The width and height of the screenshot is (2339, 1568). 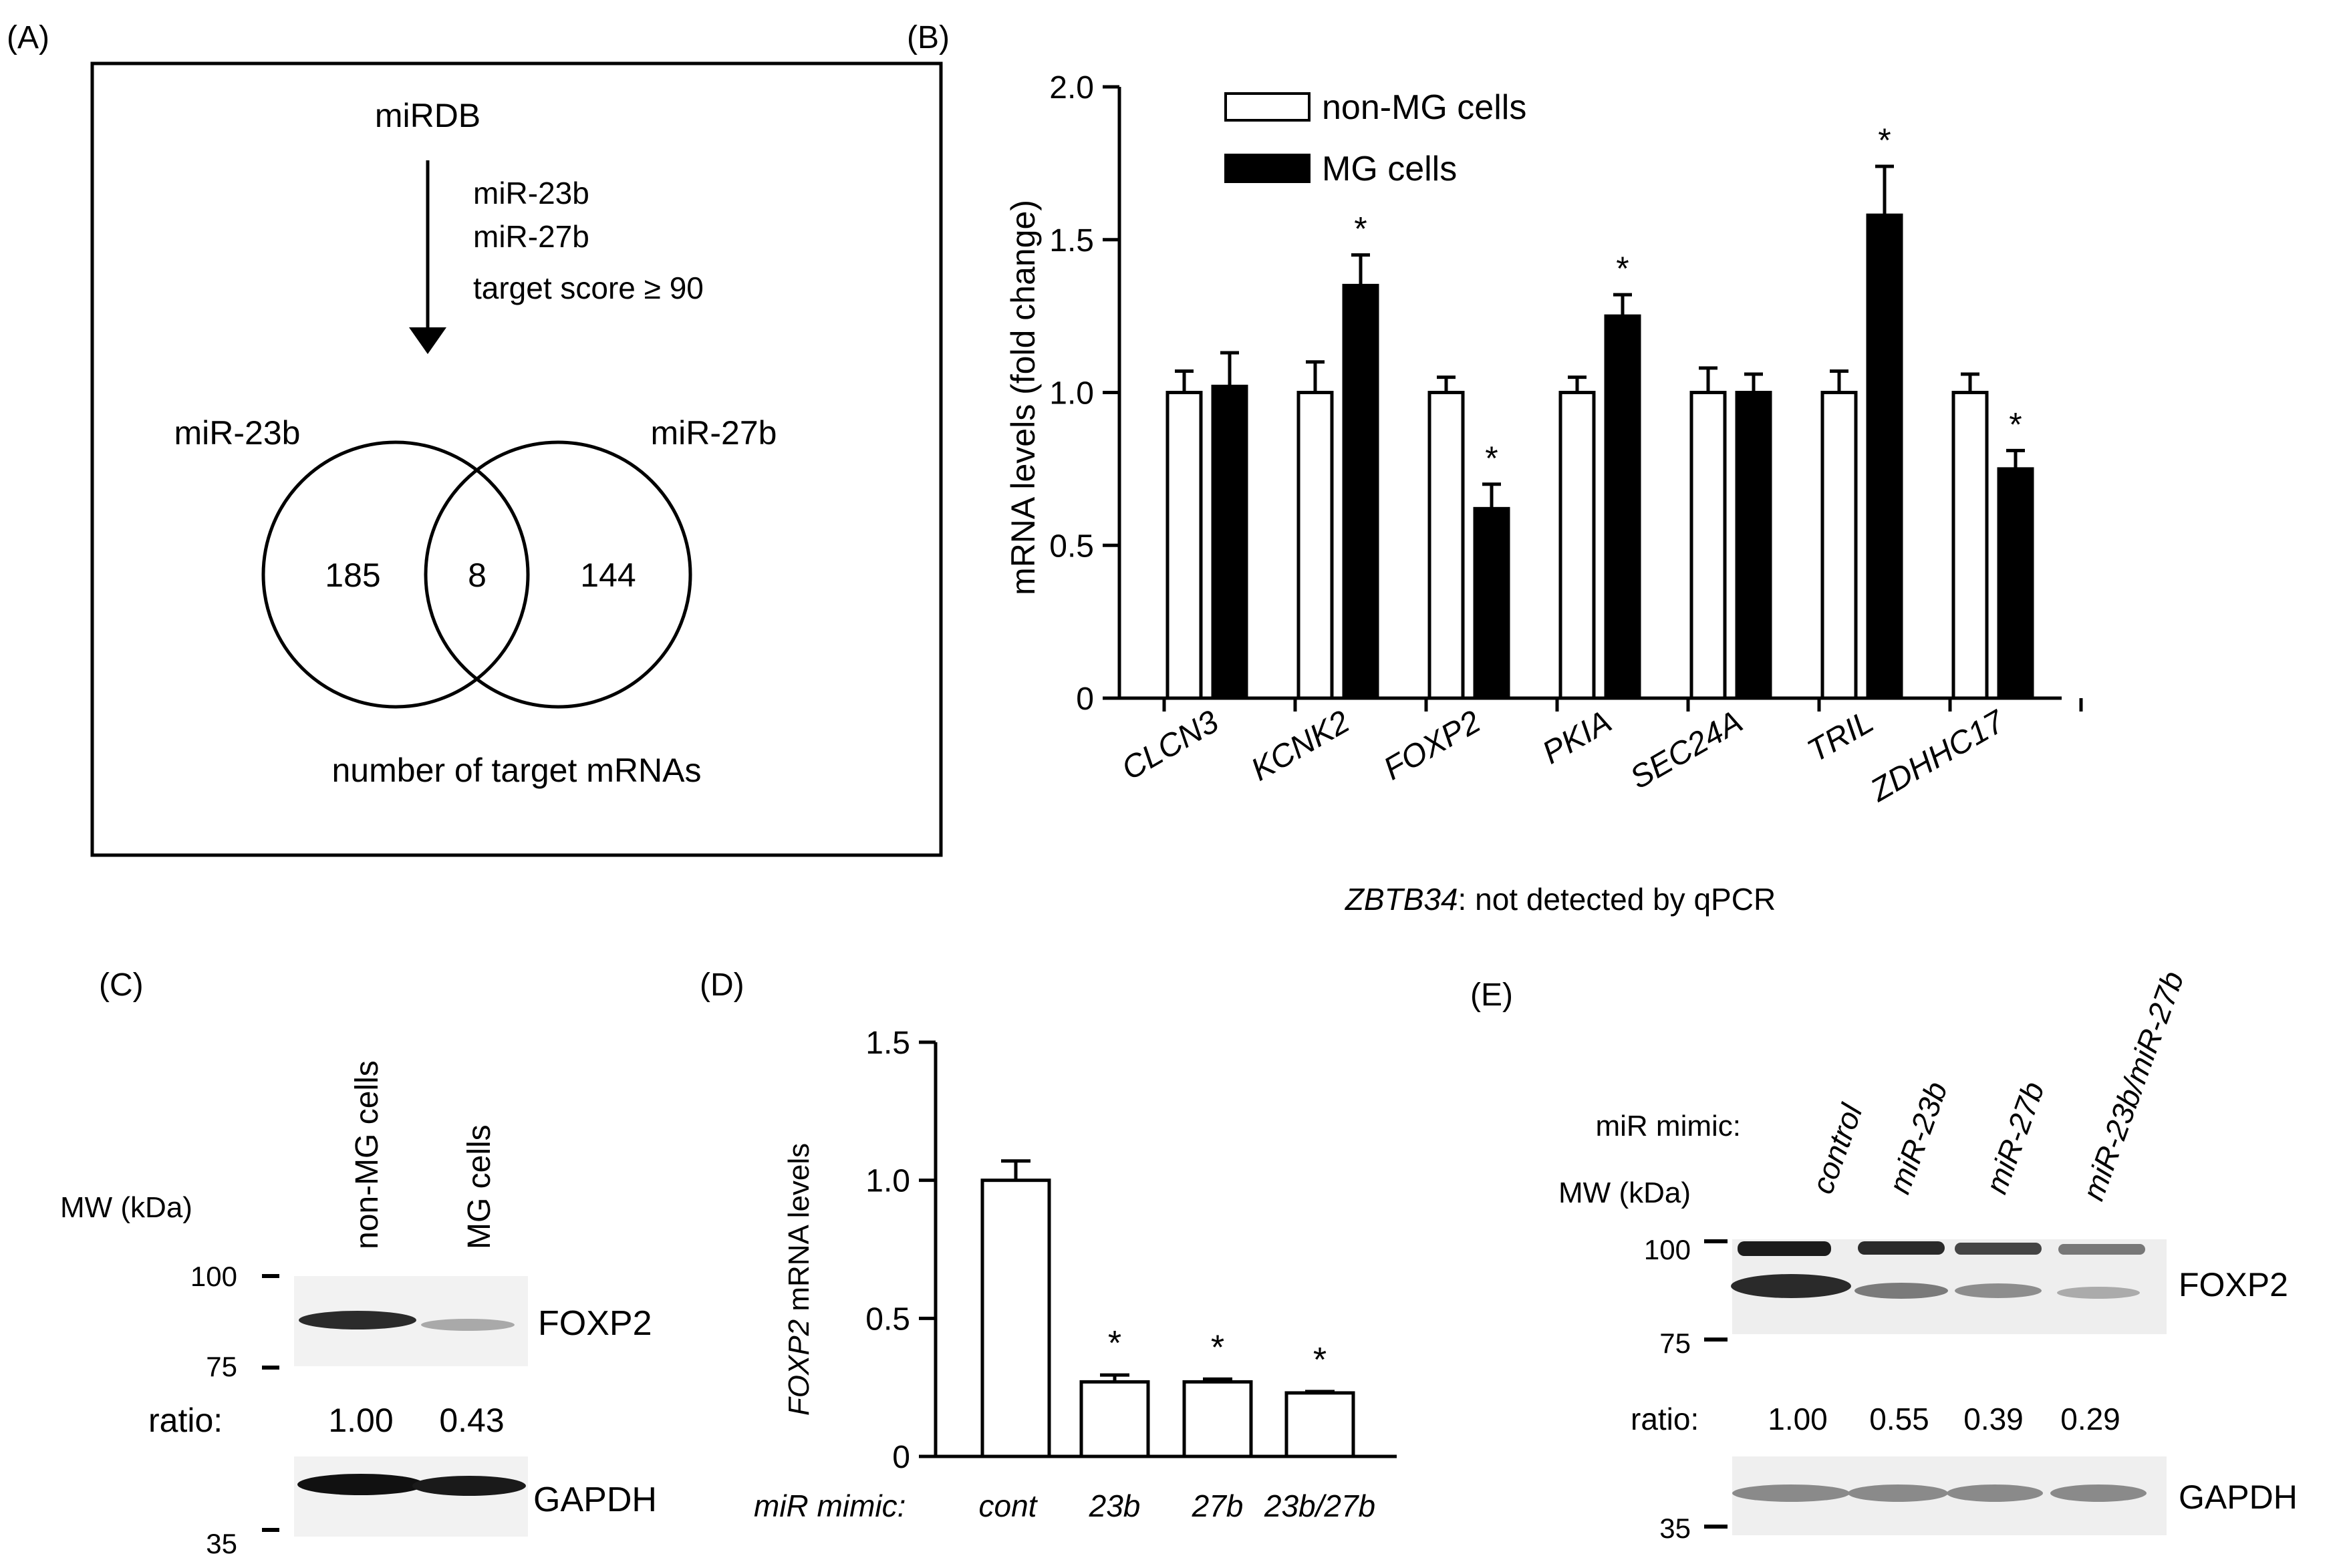 What do you see at coordinates (588, 288) in the screenshot?
I see `criteria-line-3: target score ≥ 90` at bounding box center [588, 288].